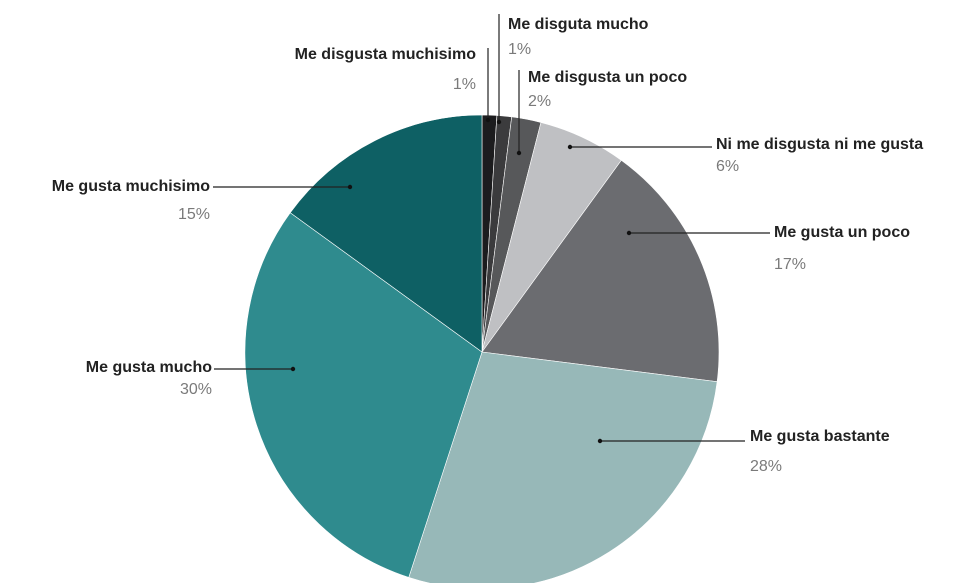 The width and height of the screenshot is (978, 583). What do you see at coordinates (196, 389) in the screenshot?
I see `slice-value-label: 30%` at bounding box center [196, 389].